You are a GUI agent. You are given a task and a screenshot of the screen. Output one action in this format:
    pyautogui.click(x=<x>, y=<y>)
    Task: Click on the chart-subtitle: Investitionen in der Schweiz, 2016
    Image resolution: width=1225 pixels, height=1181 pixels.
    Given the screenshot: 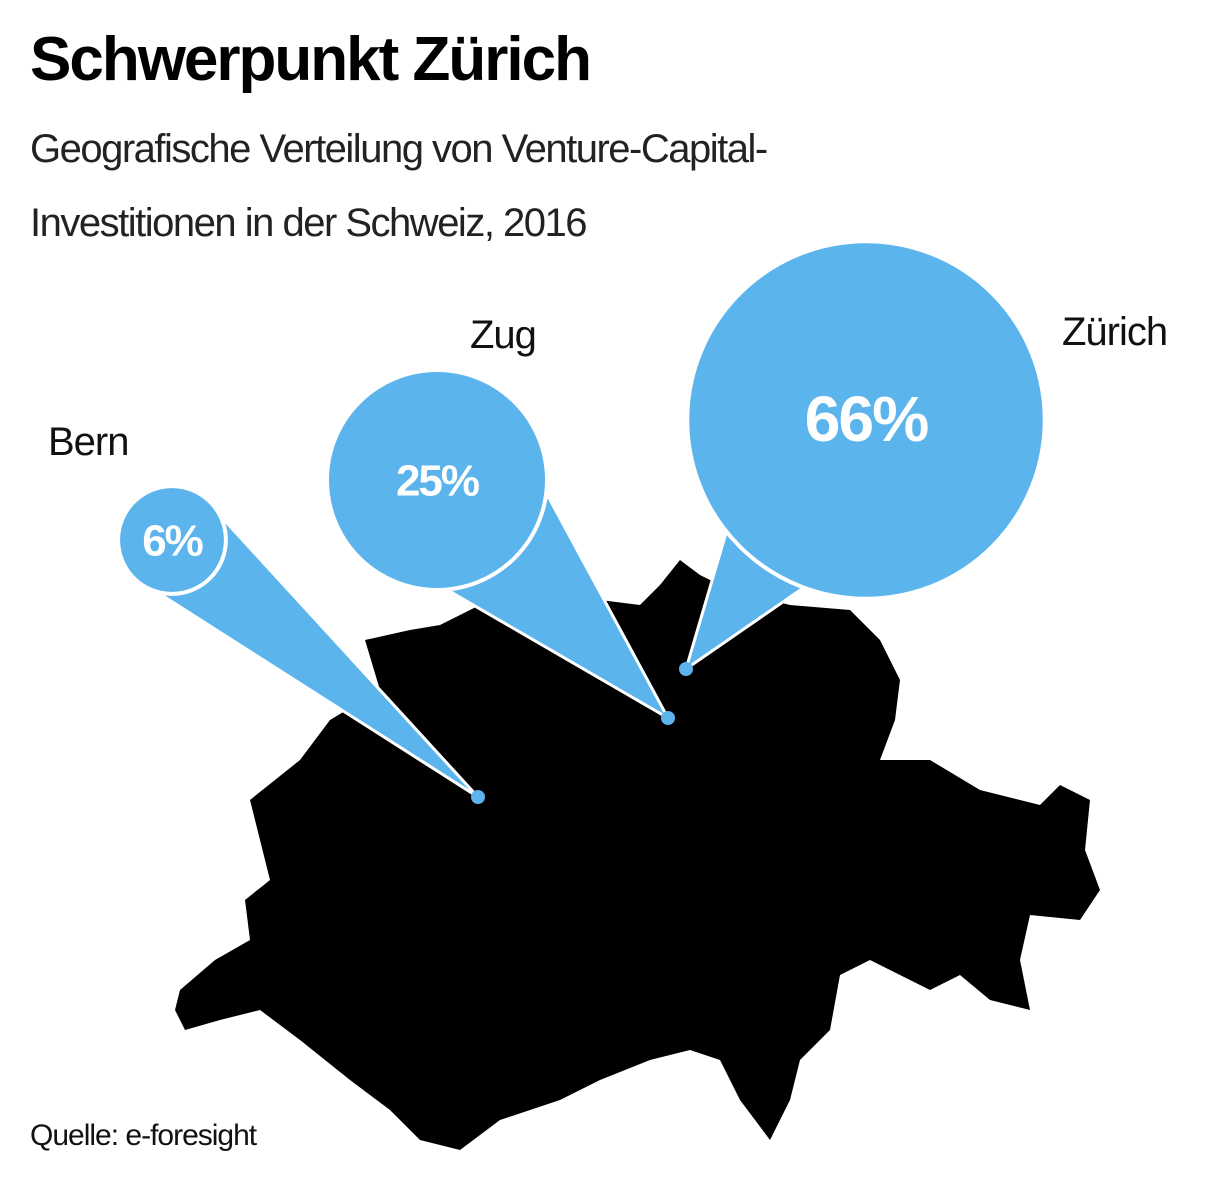 What is the action you would take?
    pyautogui.click(x=308, y=223)
    